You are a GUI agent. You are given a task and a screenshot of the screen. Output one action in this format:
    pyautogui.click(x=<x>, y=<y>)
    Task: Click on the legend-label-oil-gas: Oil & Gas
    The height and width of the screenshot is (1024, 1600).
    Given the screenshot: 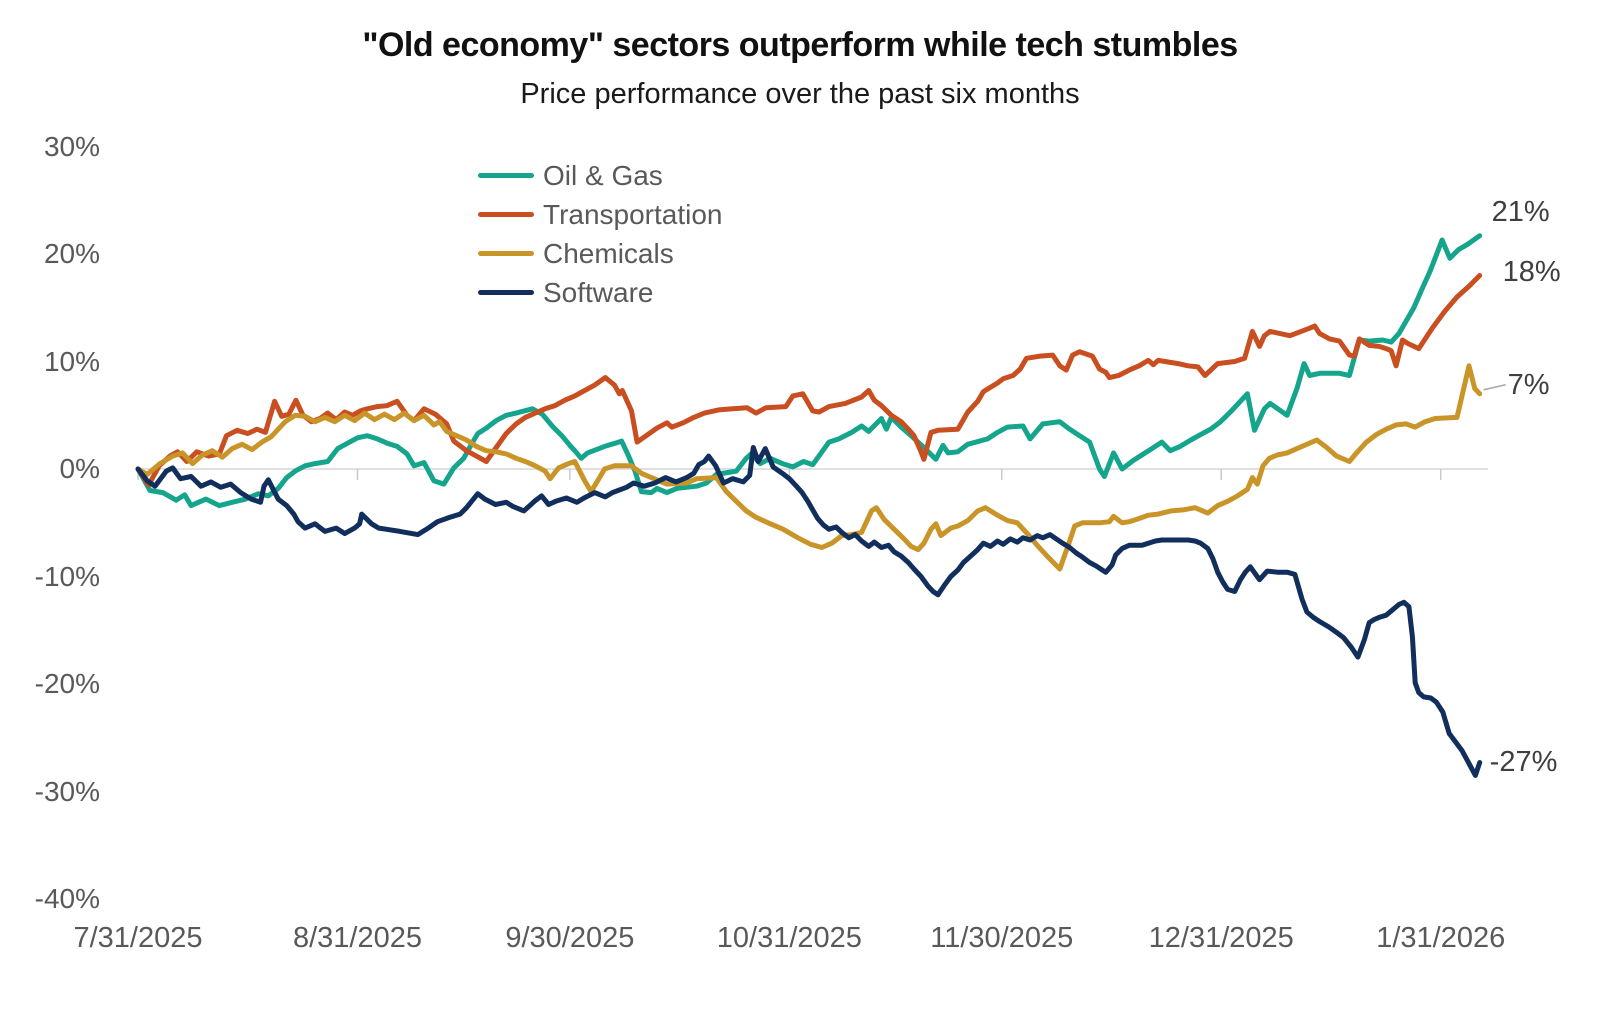 What is the action you would take?
    pyautogui.click(x=603, y=175)
    